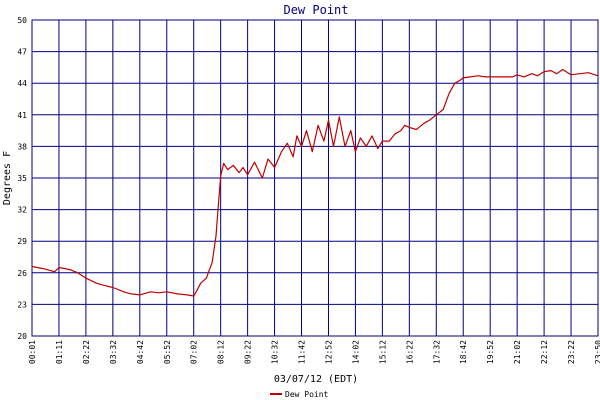  I want to click on y-tick-label: 32, so click(22, 210).